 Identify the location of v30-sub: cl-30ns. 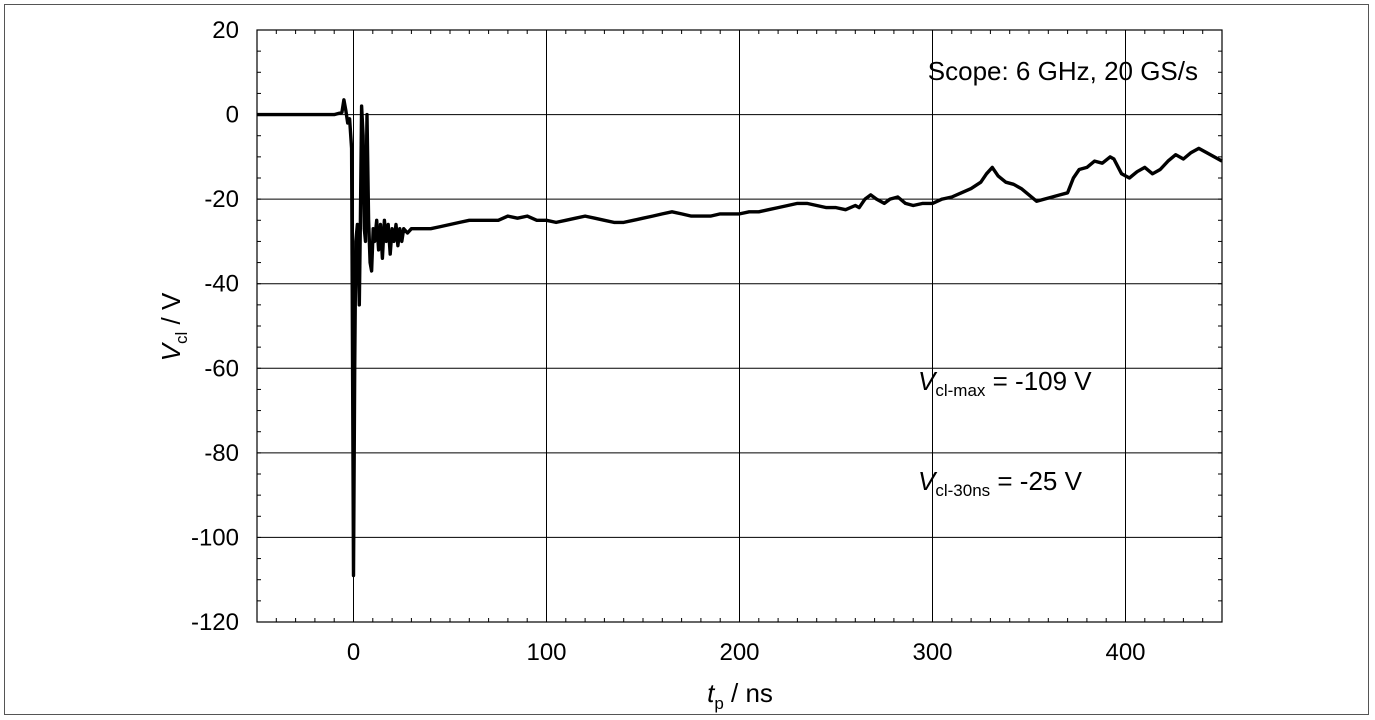
(962, 490).